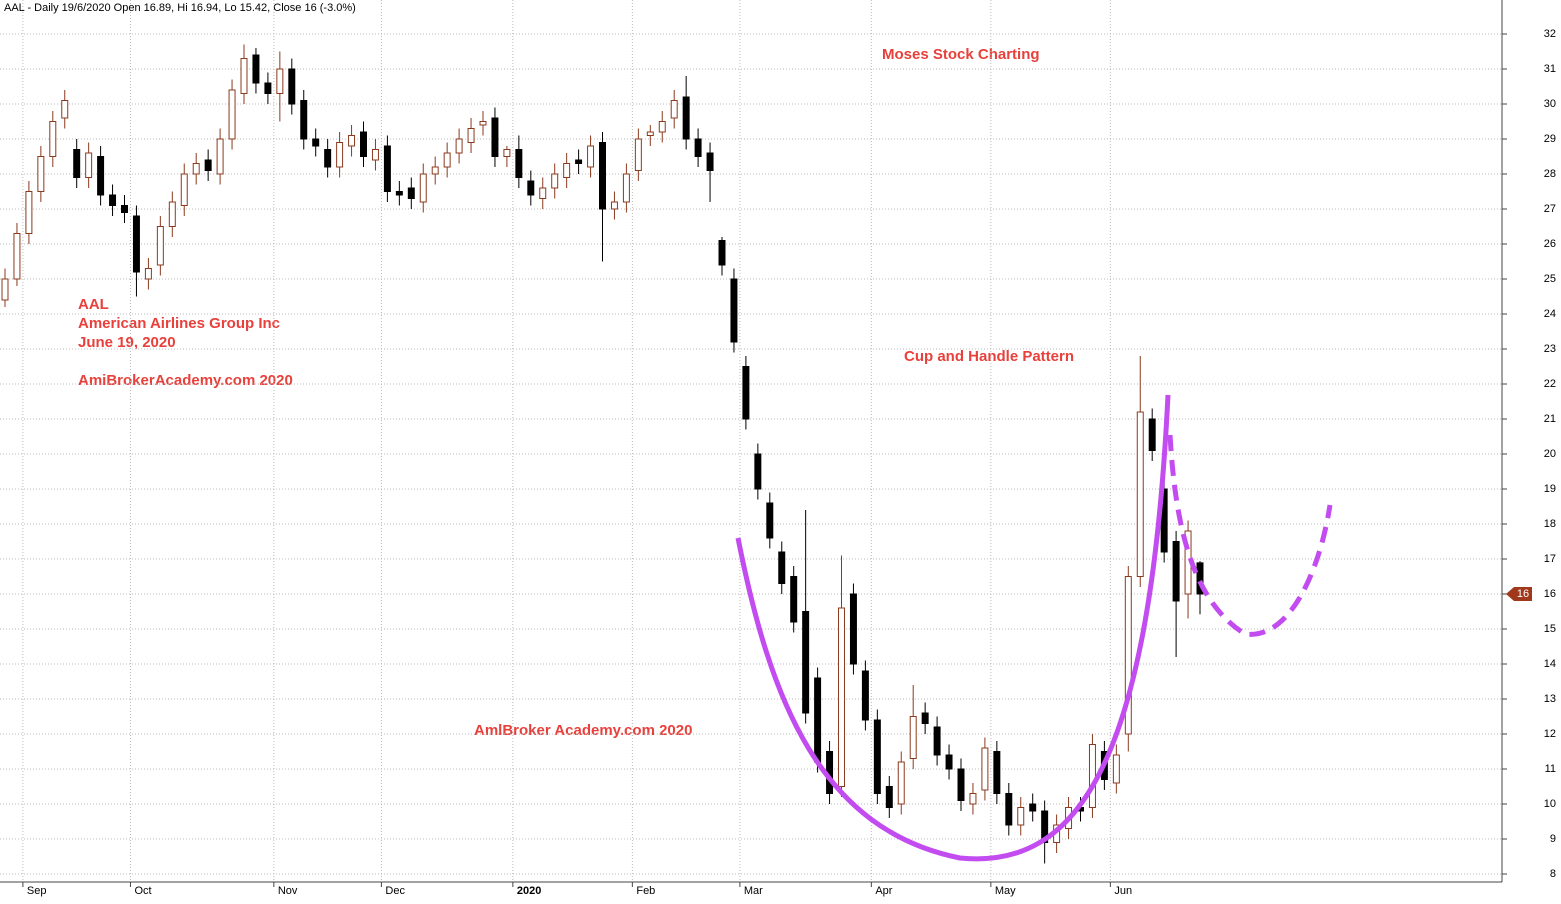 The image size is (1561, 904). I want to click on annotation: AAL, so click(93, 304).